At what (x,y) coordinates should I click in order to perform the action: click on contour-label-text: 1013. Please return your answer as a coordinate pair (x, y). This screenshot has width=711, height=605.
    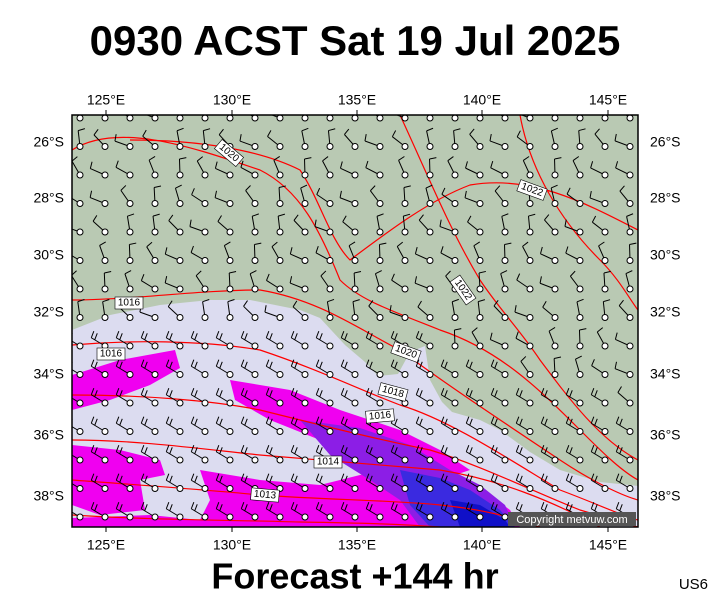
    Looking at the image, I should click on (265, 495).